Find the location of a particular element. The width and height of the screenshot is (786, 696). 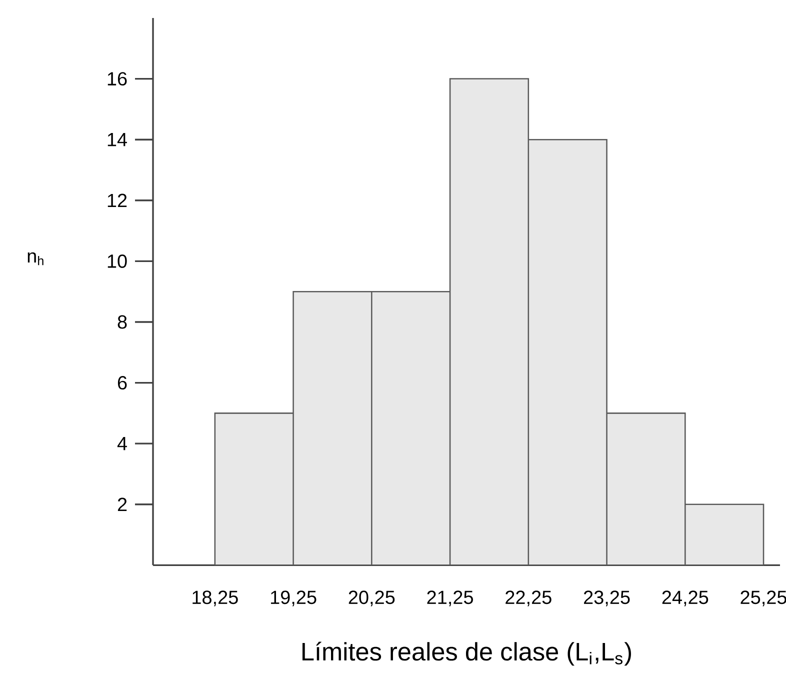

x-tick-label: 19,25 is located at coordinates (293, 598).